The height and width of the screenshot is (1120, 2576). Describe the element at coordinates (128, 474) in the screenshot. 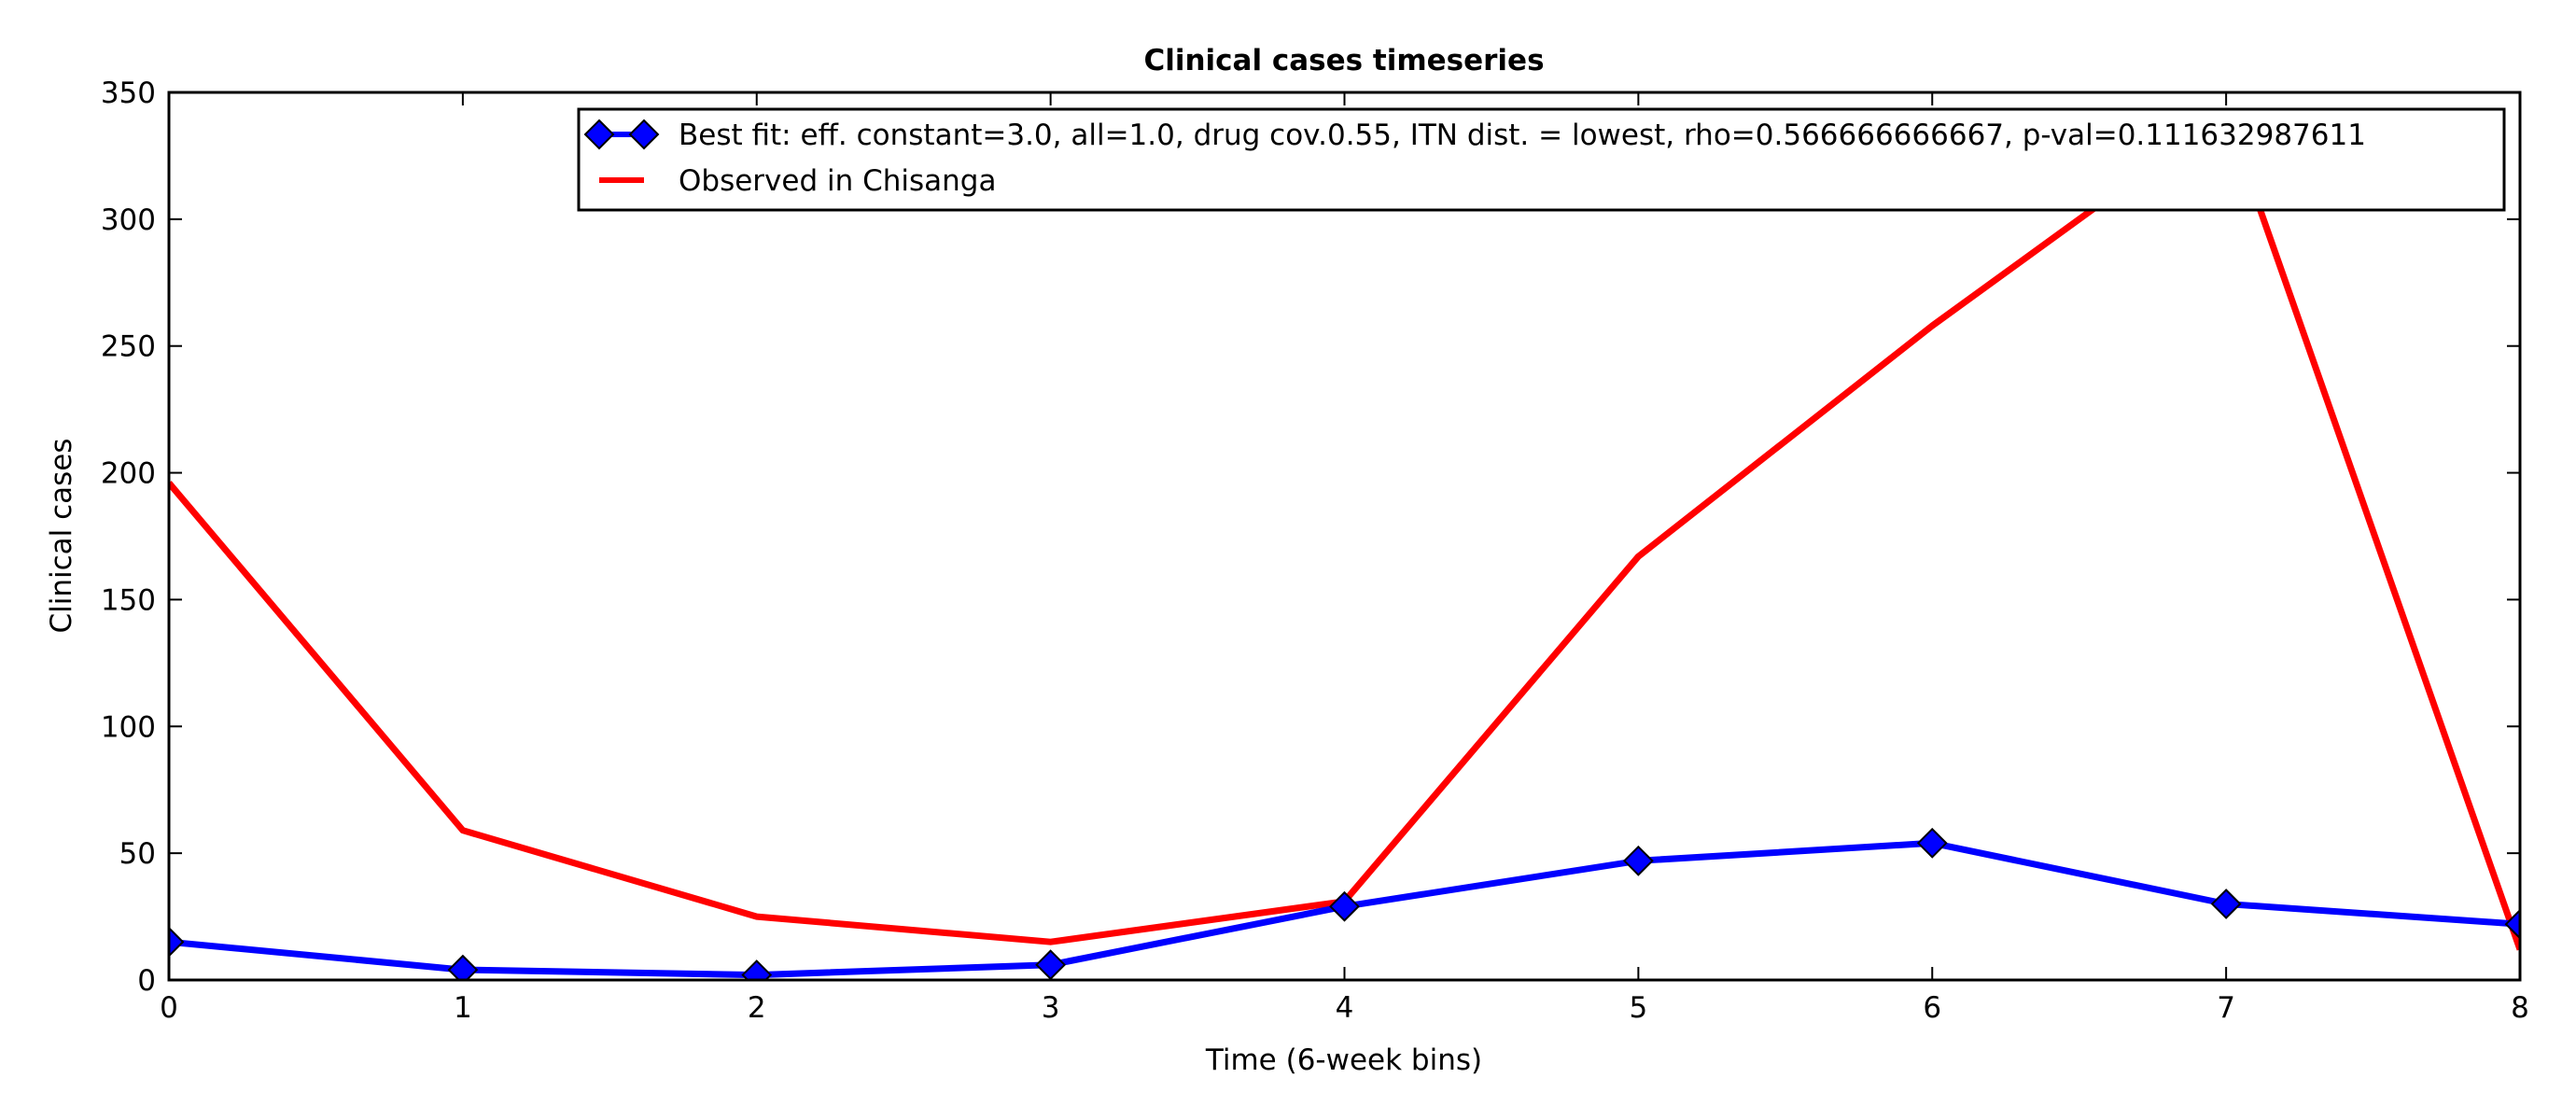

I see `y-tick-label: 200` at that location.